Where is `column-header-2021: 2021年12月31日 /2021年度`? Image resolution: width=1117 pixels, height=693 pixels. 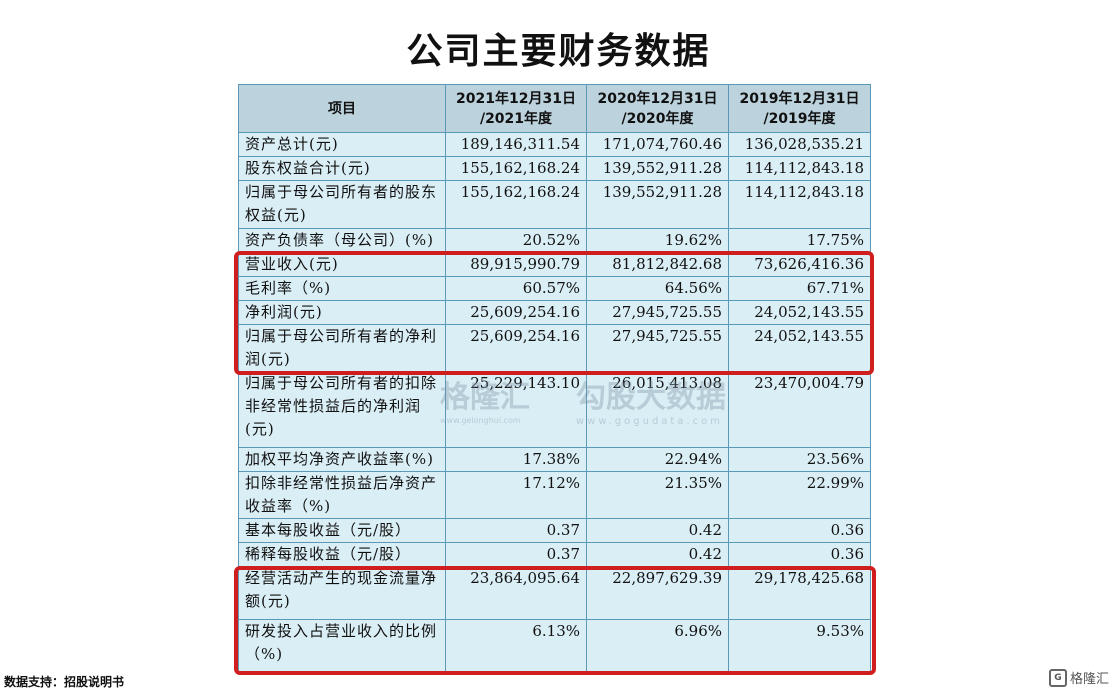 column-header-2021: 2021年12月31日 /2021年度 is located at coordinates (516, 108).